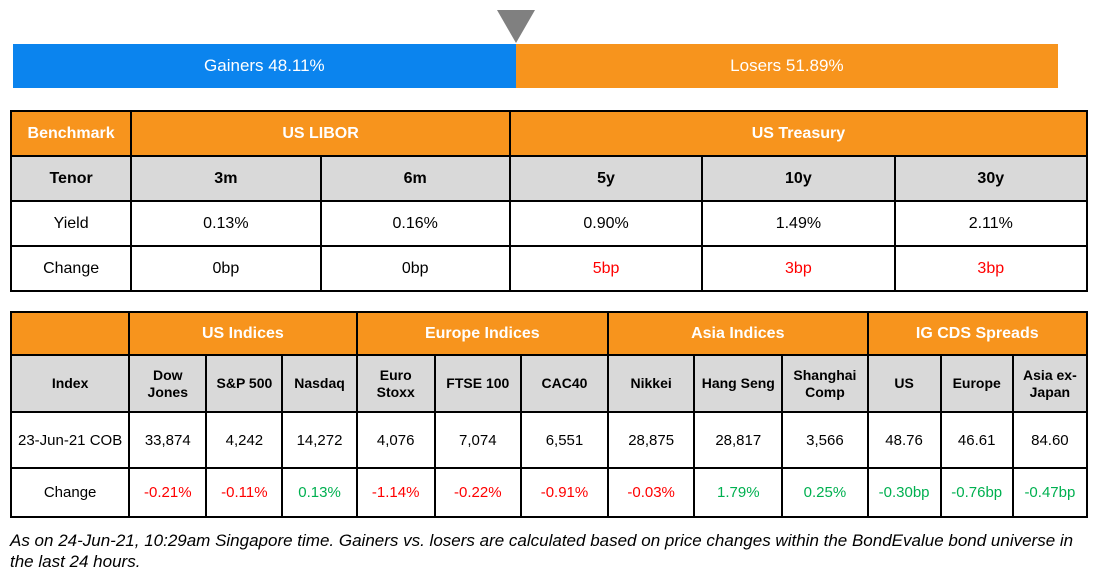  What do you see at coordinates (976, 383) in the screenshot?
I see `col-cds-europe: Europe` at bounding box center [976, 383].